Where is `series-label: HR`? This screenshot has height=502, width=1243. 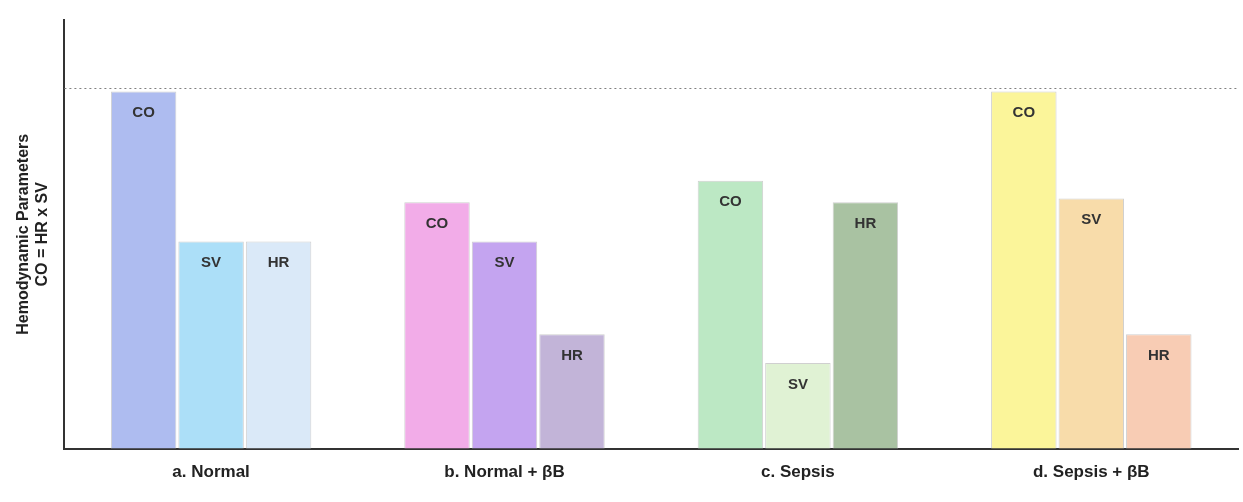 series-label: HR is located at coordinates (572, 354).